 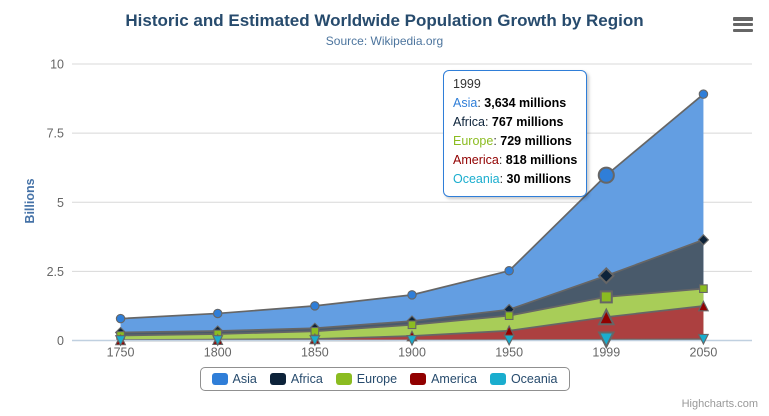 I want to click on tooltip-row-asia: Asia: 3,634 millions, so click(x=510, y=103).